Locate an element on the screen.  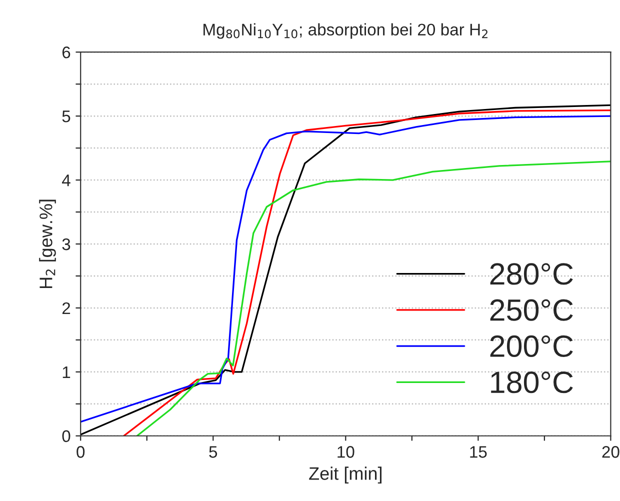
y-tick-label: 4 is located at coordinates (66, 180).